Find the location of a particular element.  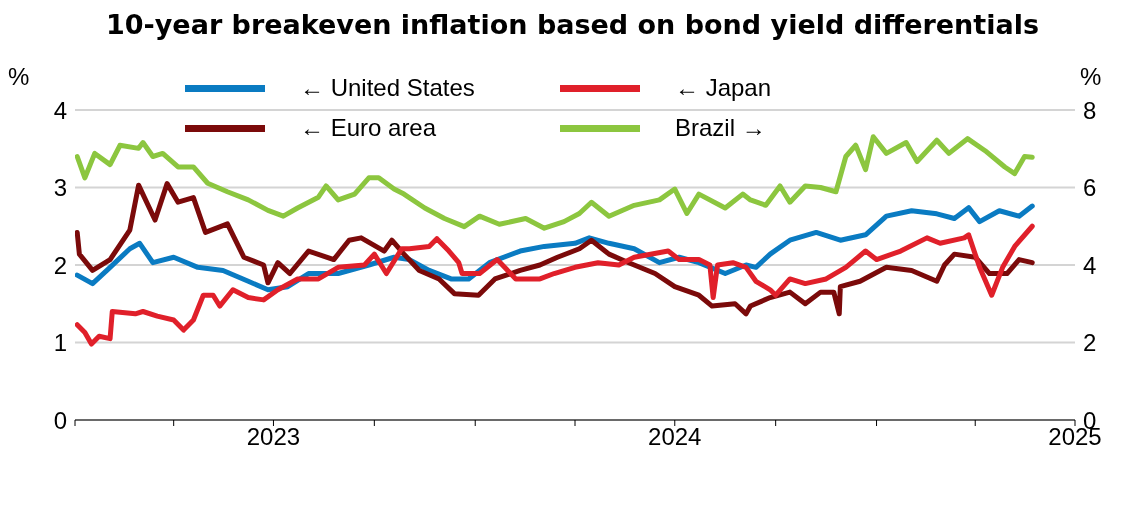

legend-label: ← Euro area is located at coordinates (368, 128).